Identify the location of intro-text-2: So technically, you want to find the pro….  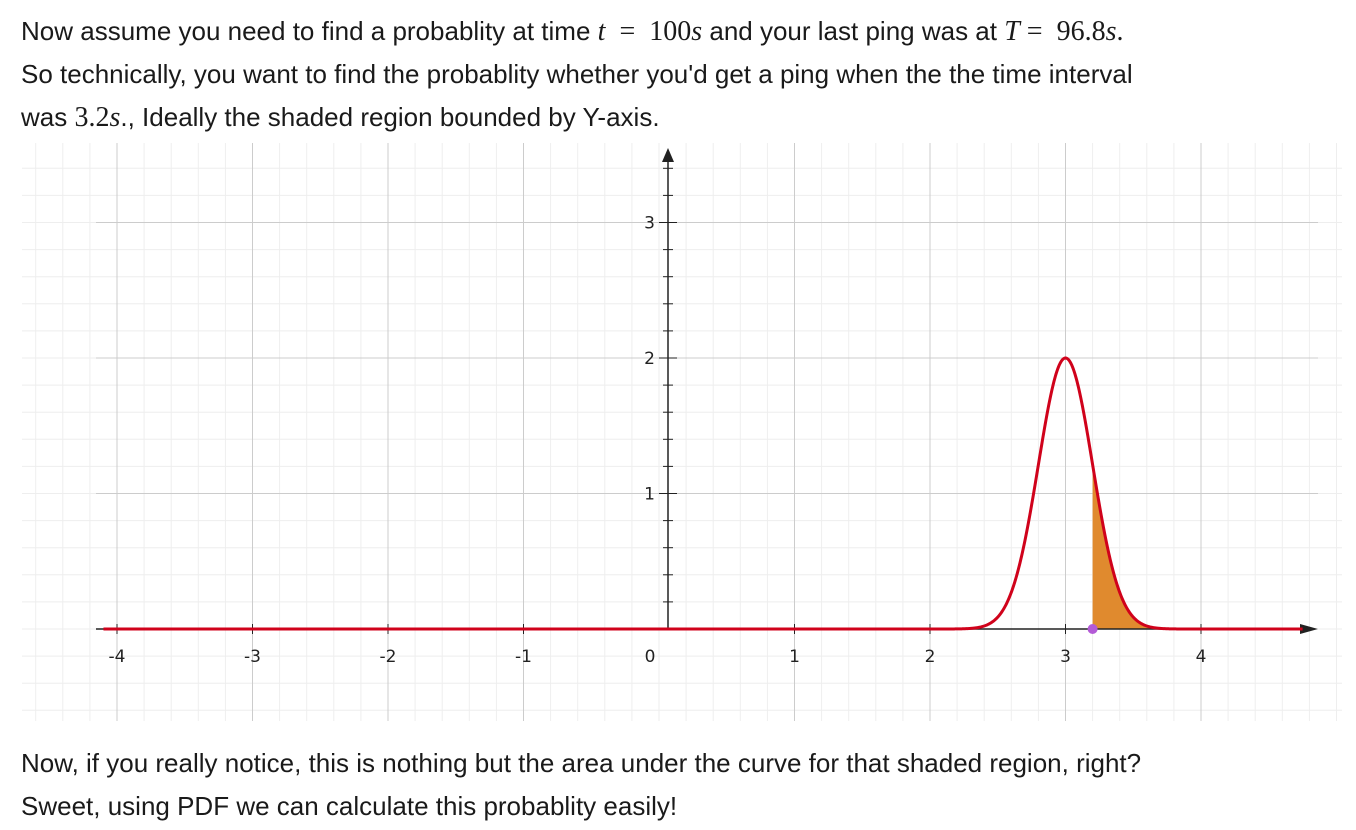
(577, 74).